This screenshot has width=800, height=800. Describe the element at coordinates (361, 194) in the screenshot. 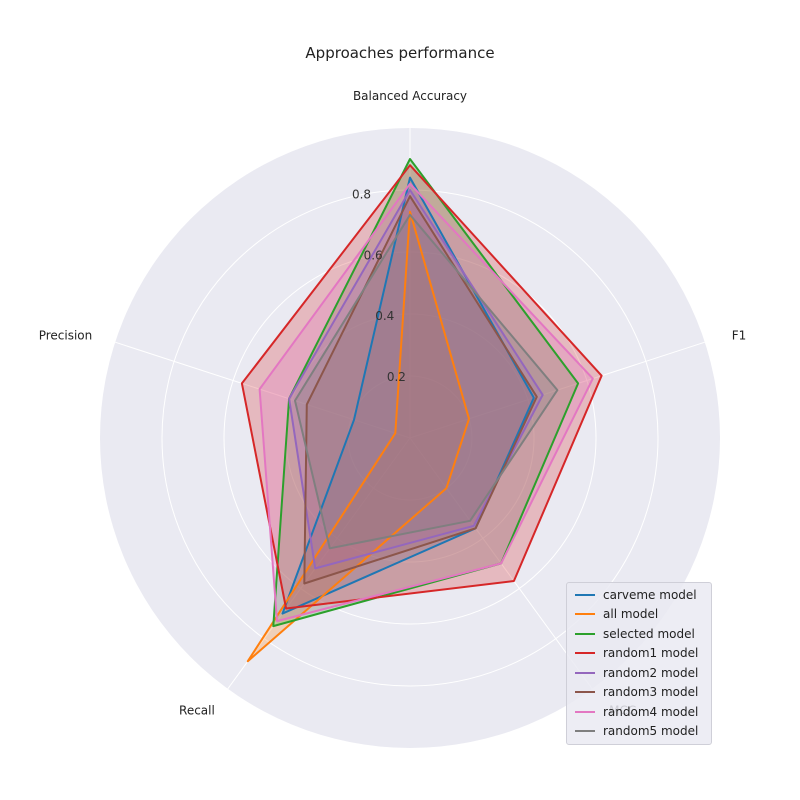

I see `radial-tick-label: 0.8` at that location.